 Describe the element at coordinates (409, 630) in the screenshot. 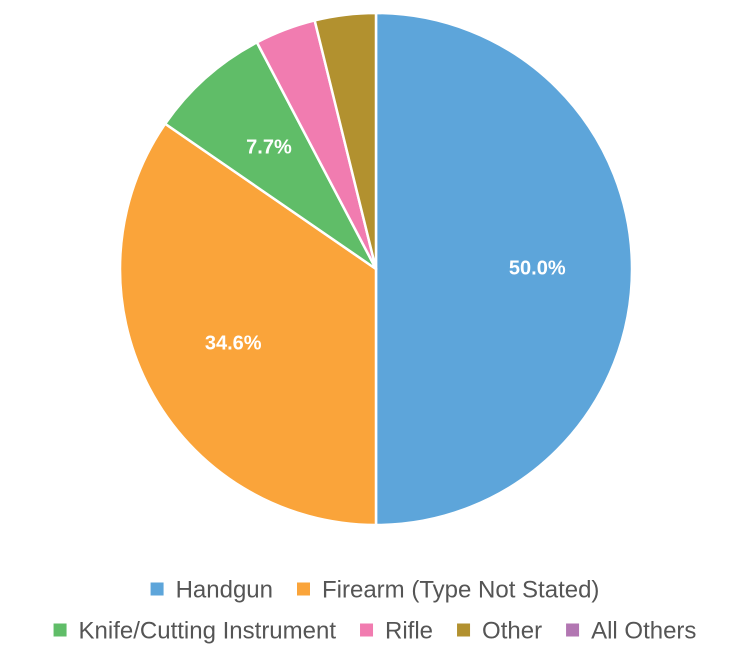

I see `legend-label-rifle: Rifle` at that location.